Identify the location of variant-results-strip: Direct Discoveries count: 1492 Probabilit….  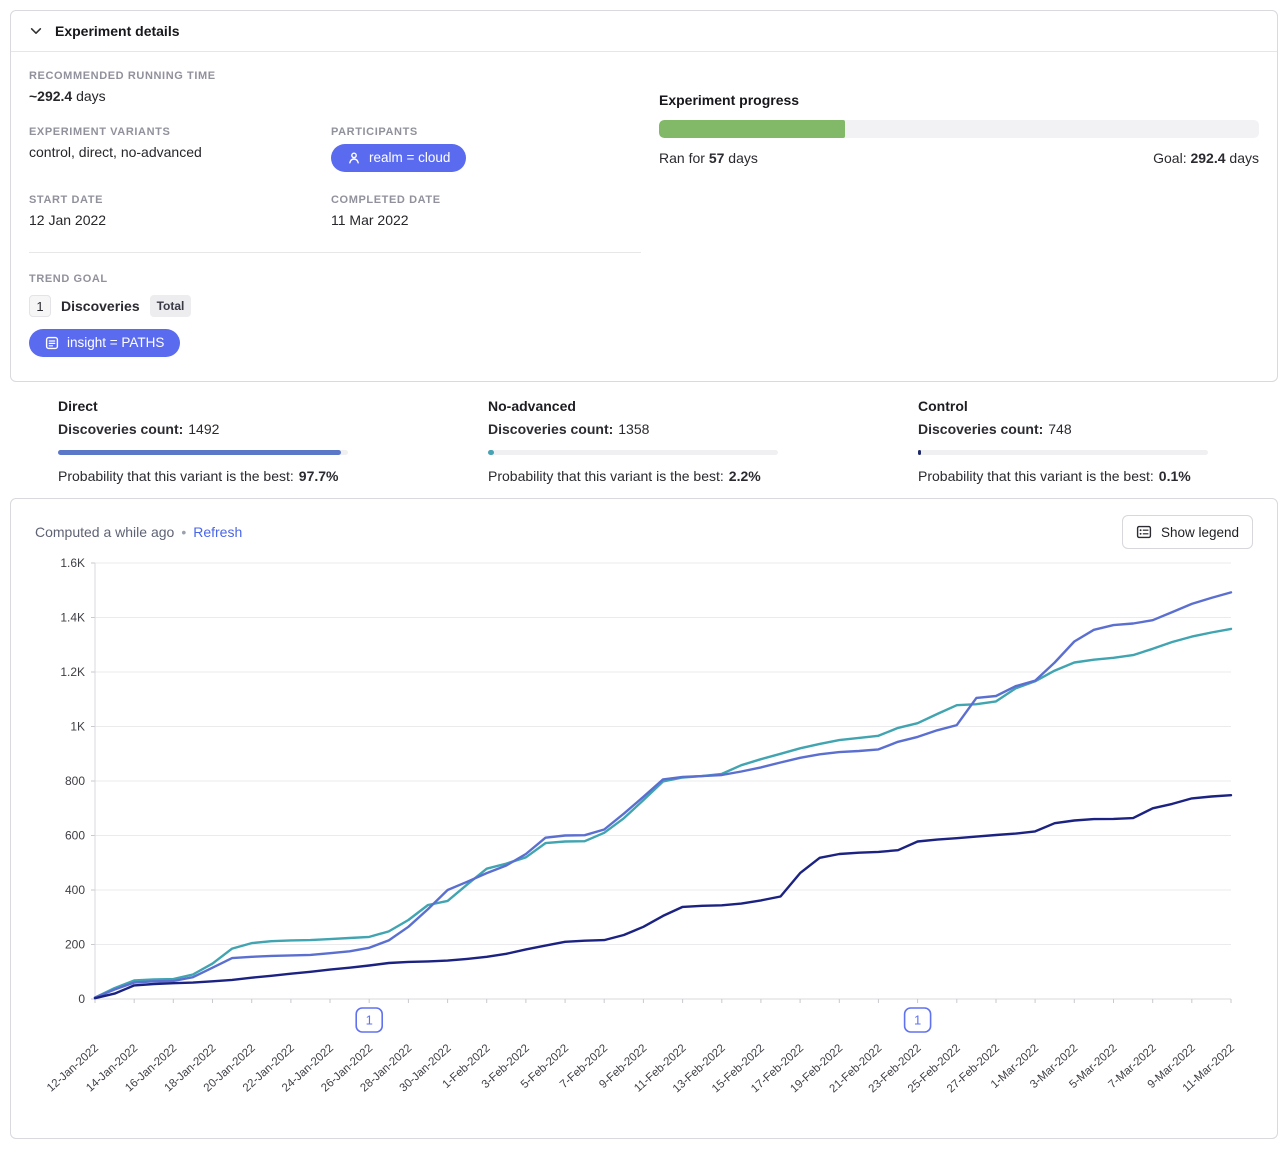
(644, 440).